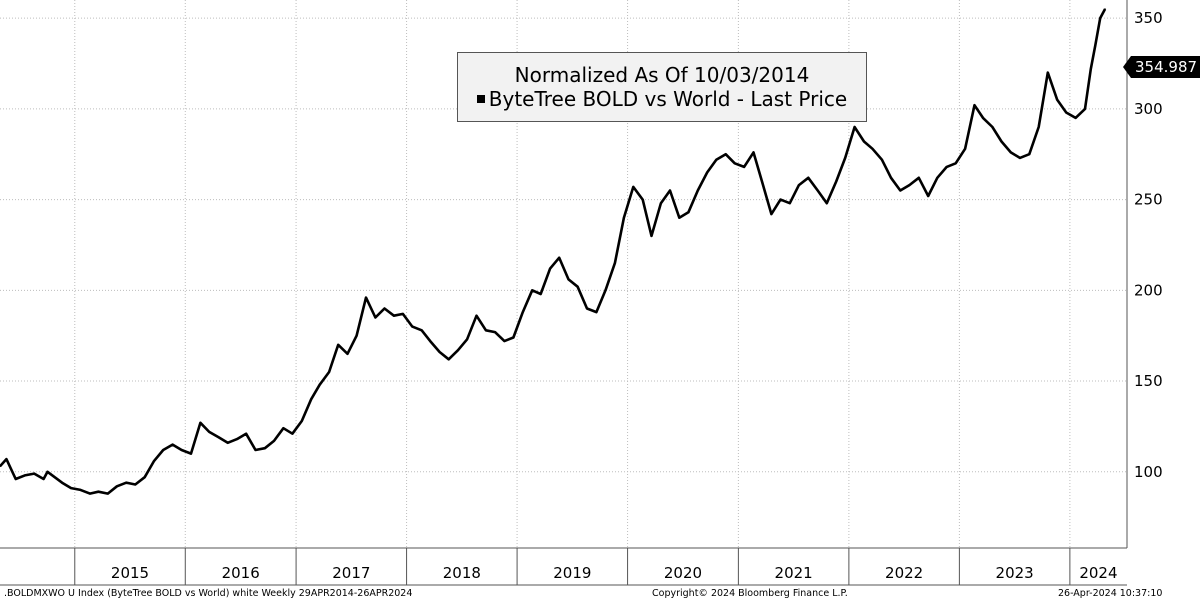  What do you see at coordinates (1148, 18) in the screenshot?
I see `y-tick-label: 350` at bounding box center [1148, 18].